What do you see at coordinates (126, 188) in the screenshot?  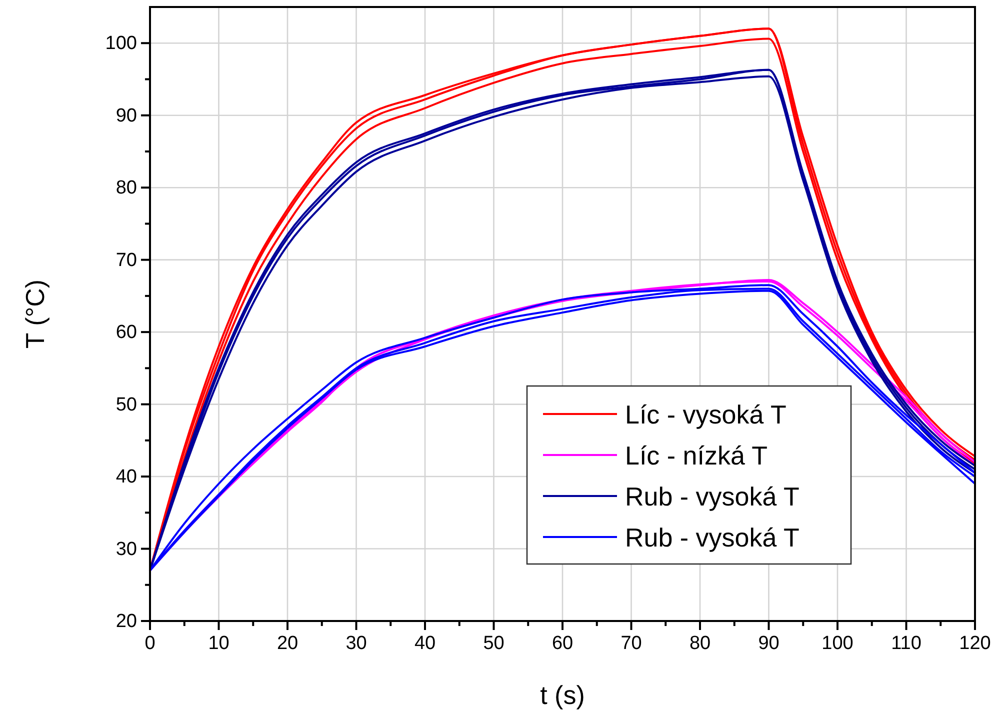 I see `y-tick-label: 80` at bounding box center [126, 188].